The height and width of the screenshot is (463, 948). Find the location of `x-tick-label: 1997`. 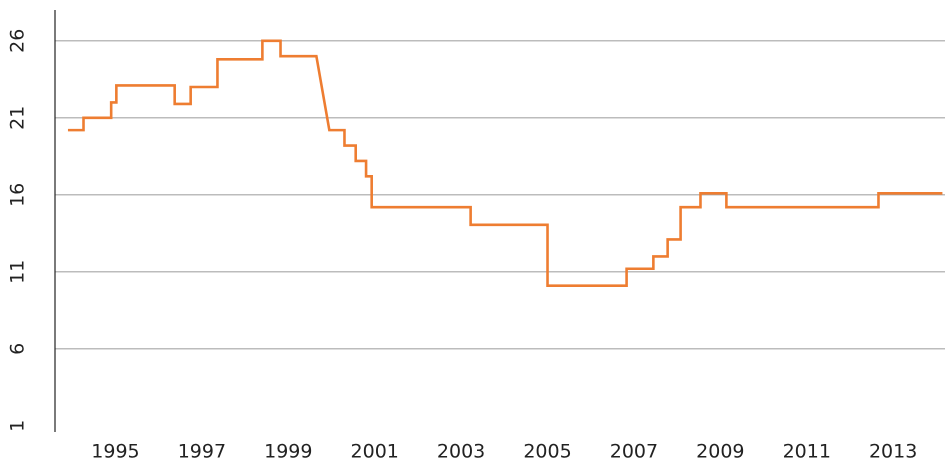

x-tick-label: 1997 is located at coordinates (202, 452).